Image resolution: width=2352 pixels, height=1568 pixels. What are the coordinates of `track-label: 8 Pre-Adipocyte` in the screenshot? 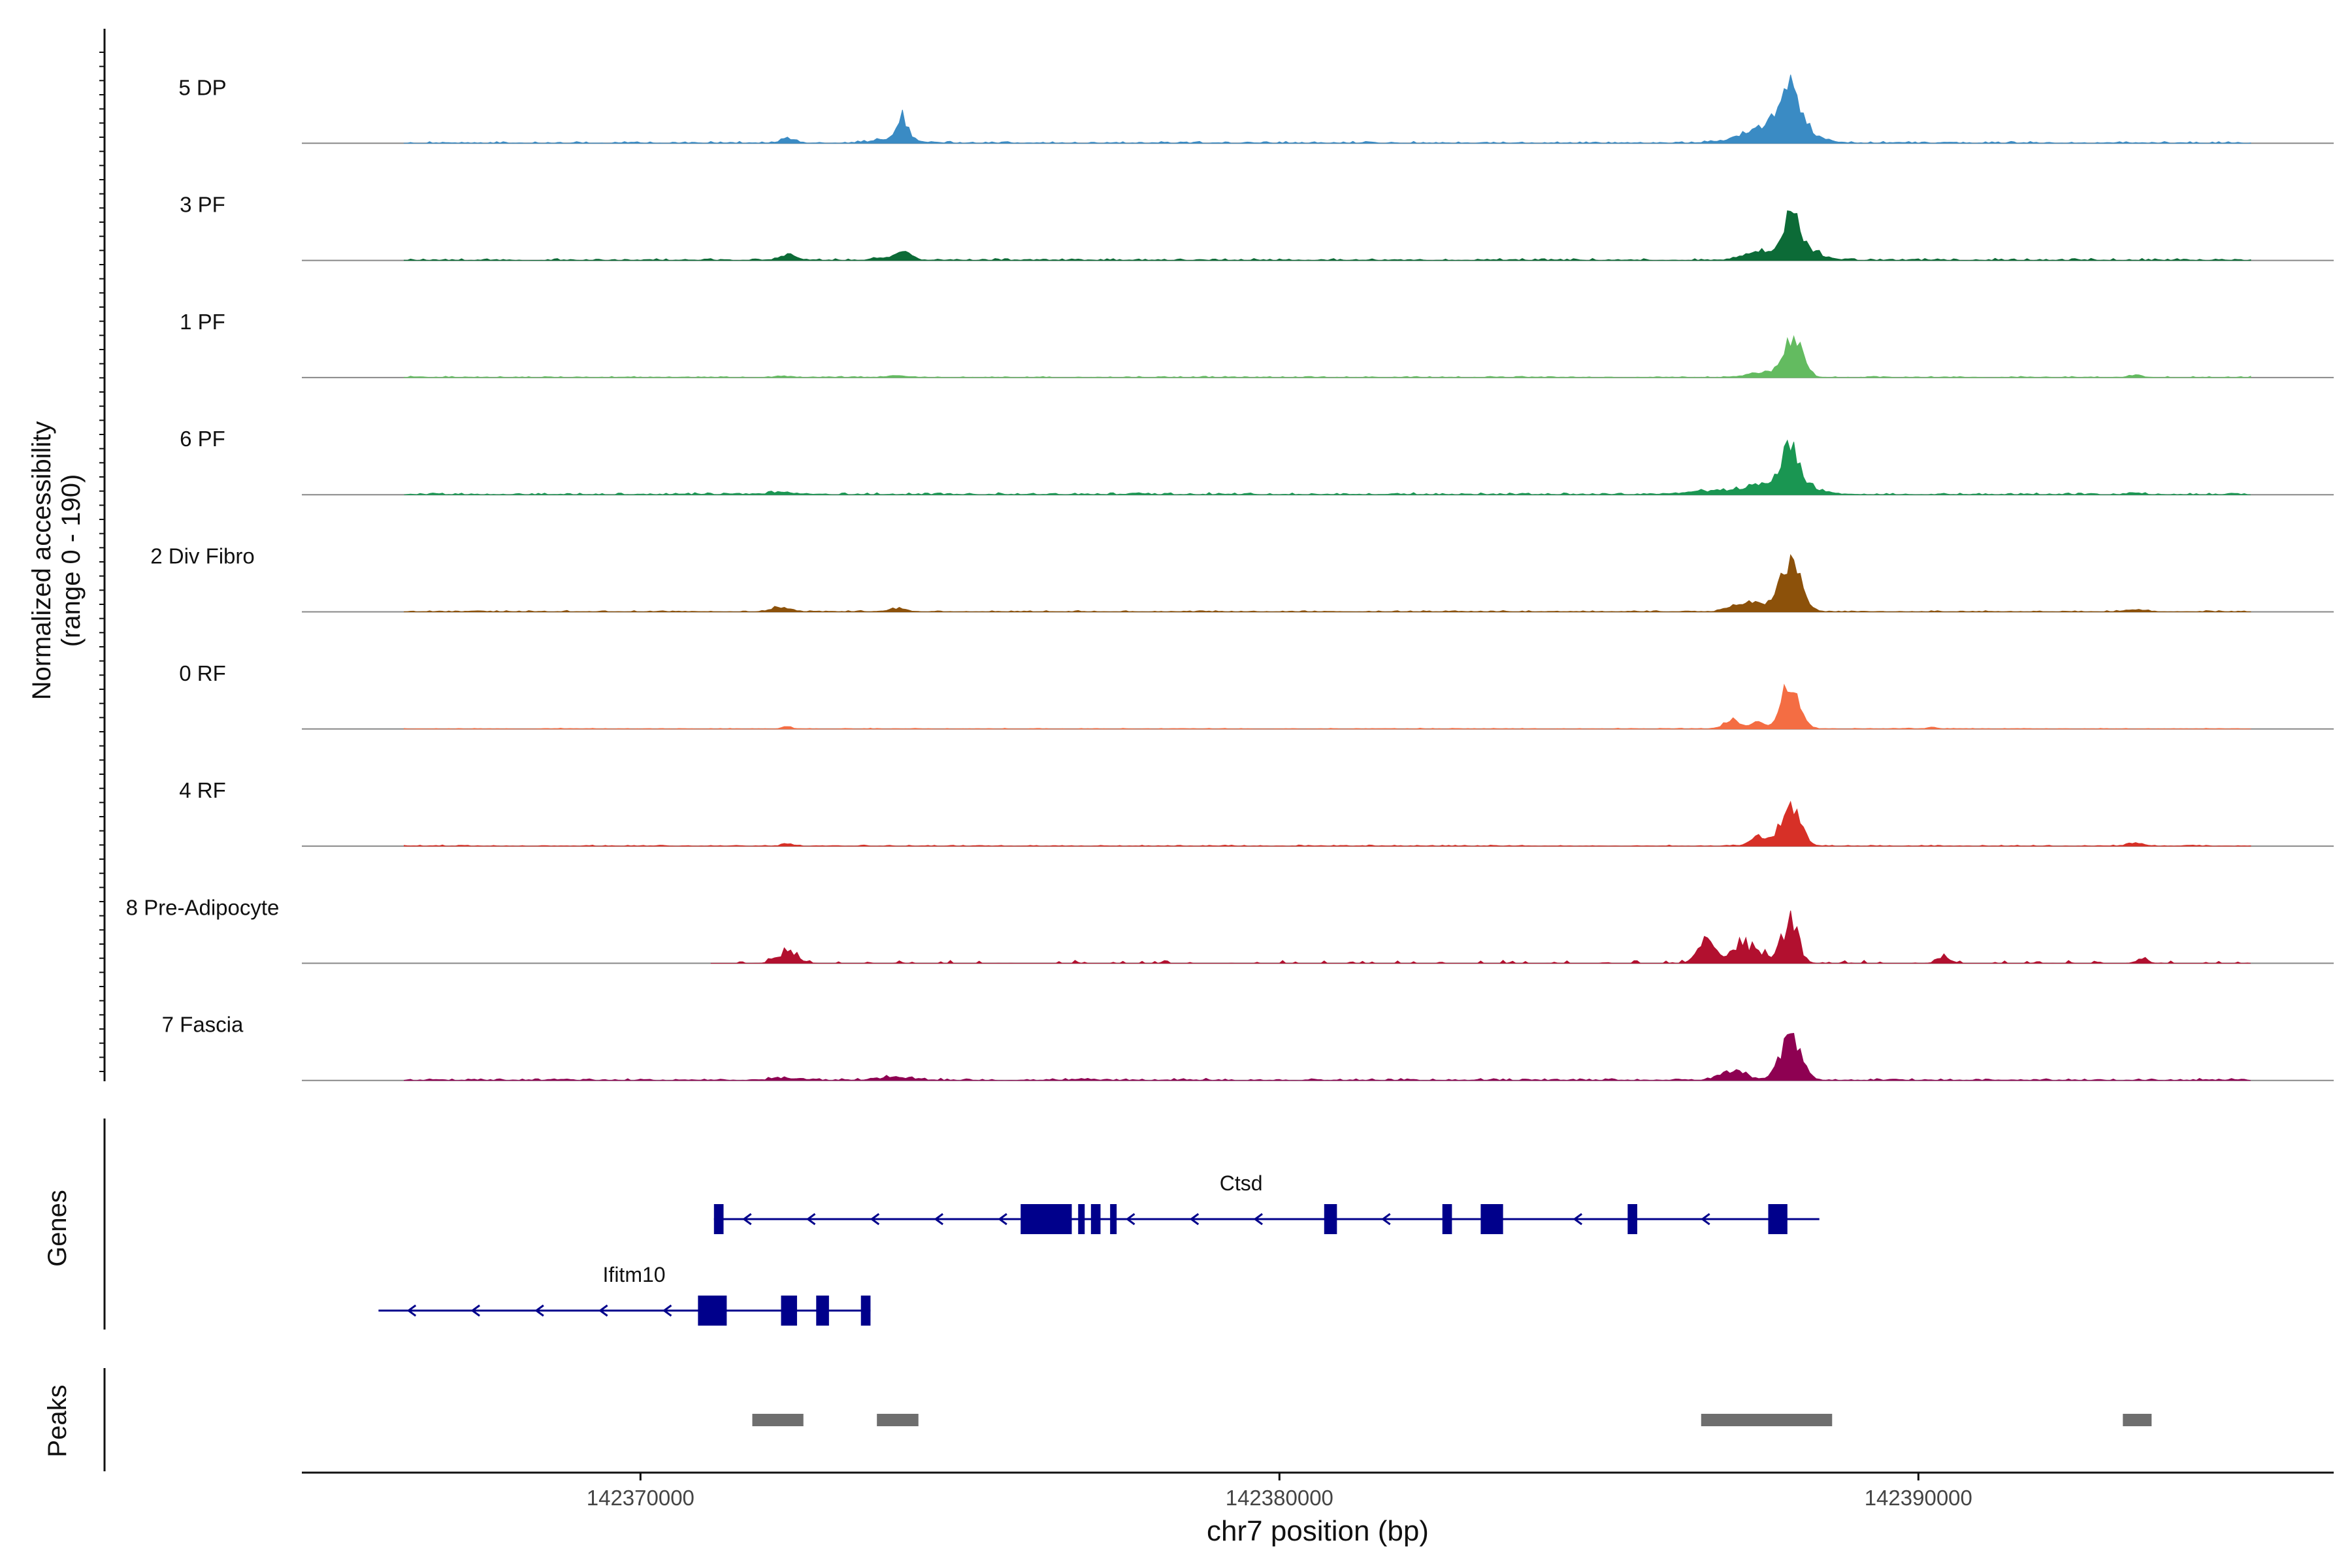 It's located at (203, 907).